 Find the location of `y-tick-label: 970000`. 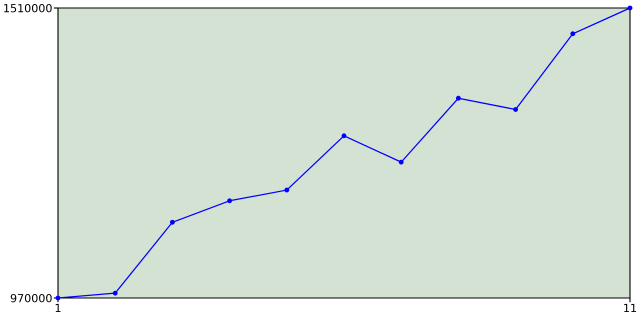

y-tick-label: 970000 is located at coordinates (31, 298).